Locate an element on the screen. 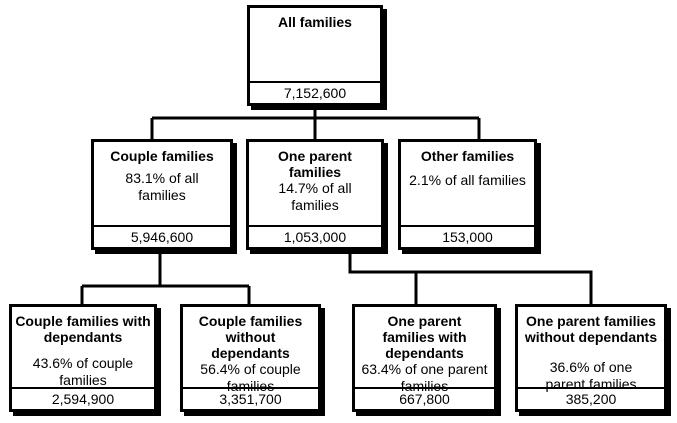 This screenshot has width=677, height=423. node-title: Other families is located at coordinates (467, 156).